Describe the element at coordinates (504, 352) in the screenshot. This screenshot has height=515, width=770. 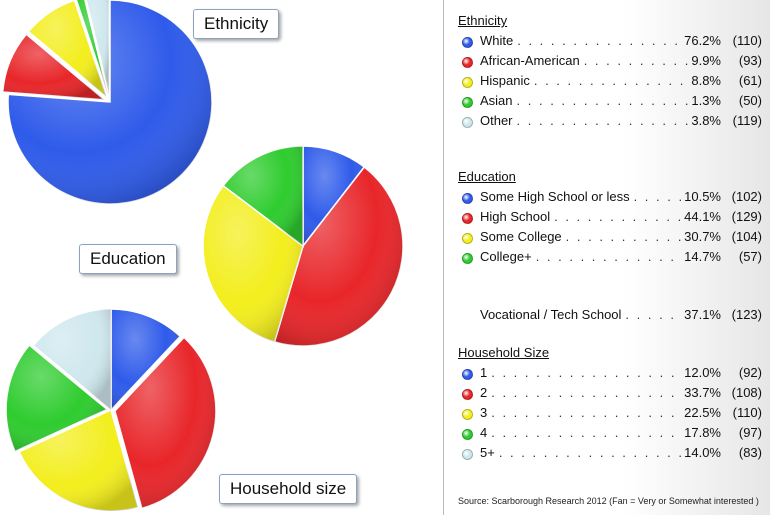
I see `household-size-legend-title: Household Size` at that location.